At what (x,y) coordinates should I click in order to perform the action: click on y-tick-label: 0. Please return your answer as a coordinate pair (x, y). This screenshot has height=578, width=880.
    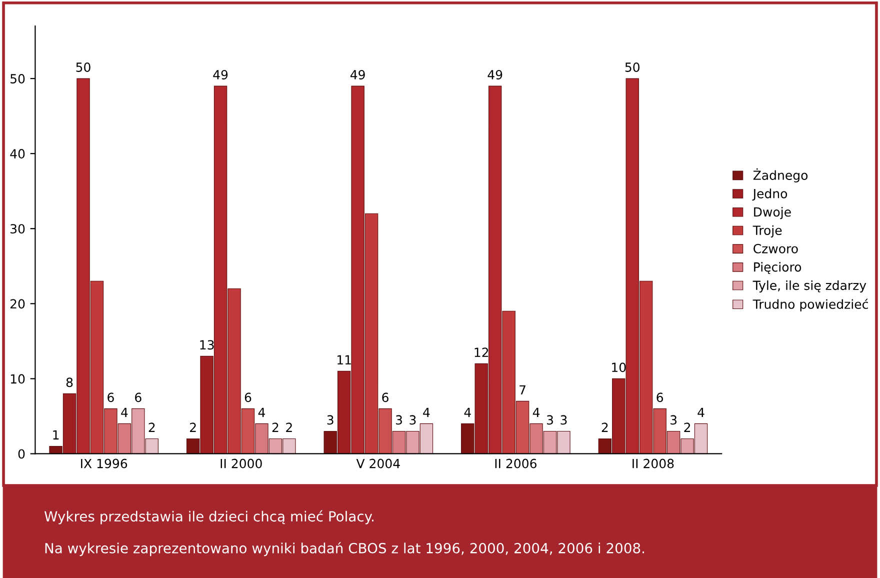
    Looking at the image, I should click on (21, 454).